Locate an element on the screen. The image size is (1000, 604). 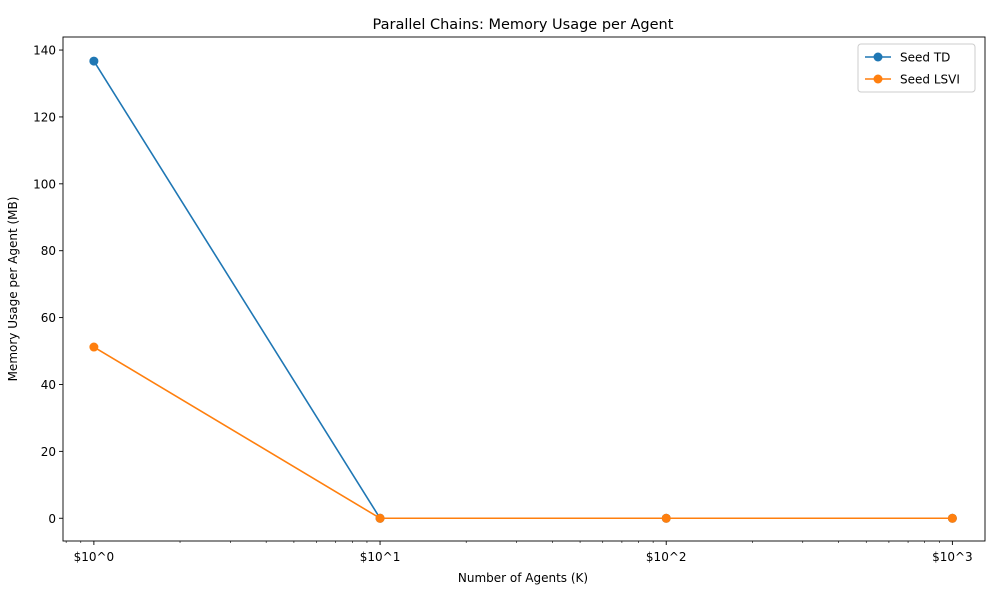
y-tick-label: 60 is located at coordinates (48, 318).